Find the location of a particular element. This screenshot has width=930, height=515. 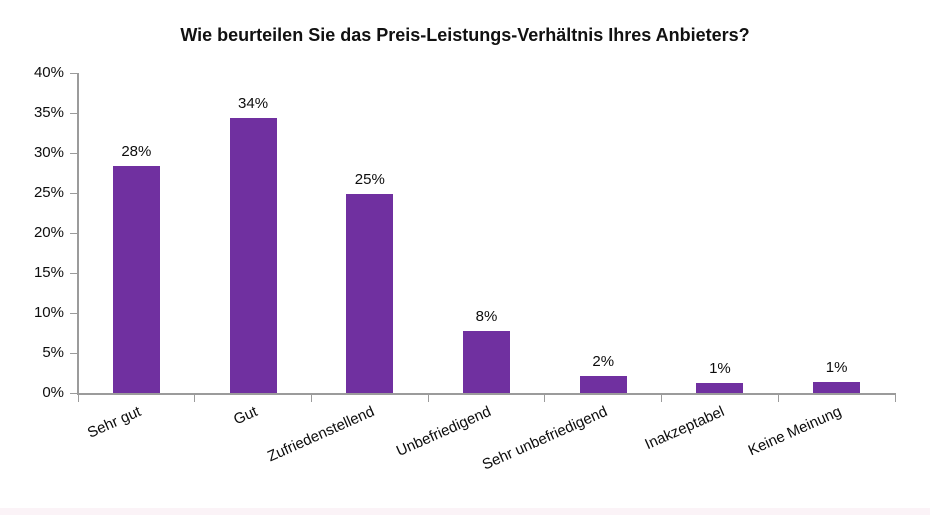

x-axis-label: Keine Meinung is located at coordinates (794, 431).